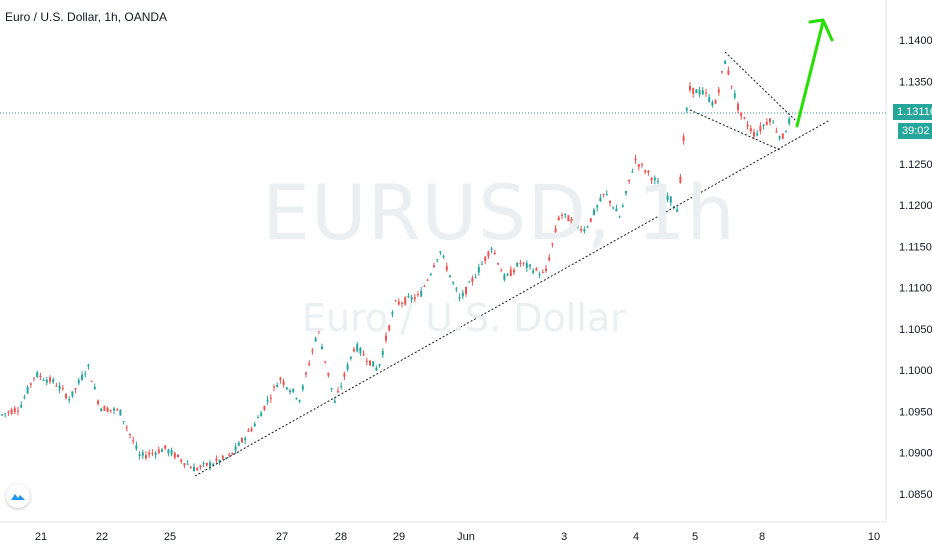 This screenshot has height=550, width=932. I want to click on chart-title: Euro / U.S. Dollar, 1h, OANDA, so click(86, 17).